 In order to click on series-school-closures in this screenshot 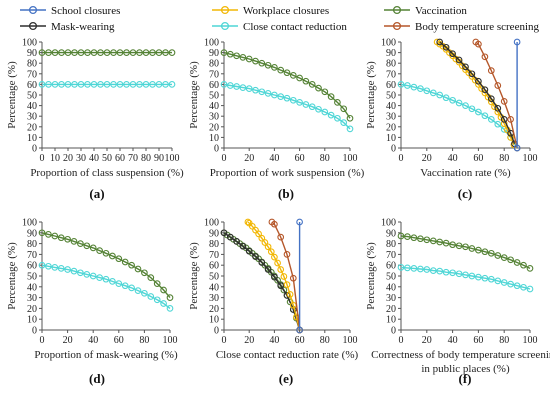, I will do `click(299, 276)`.